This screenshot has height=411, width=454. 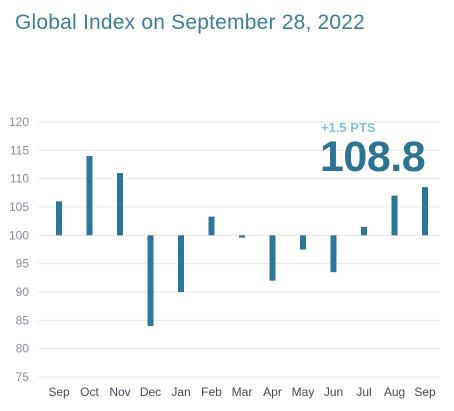 I want to click on y-tick-label: 115, so click(x=19, y=150).